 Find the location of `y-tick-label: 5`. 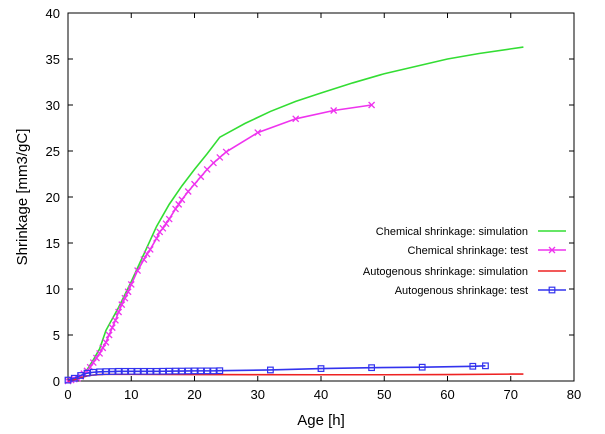

y-tick-label: 5 is located at coordinates (56, 335).